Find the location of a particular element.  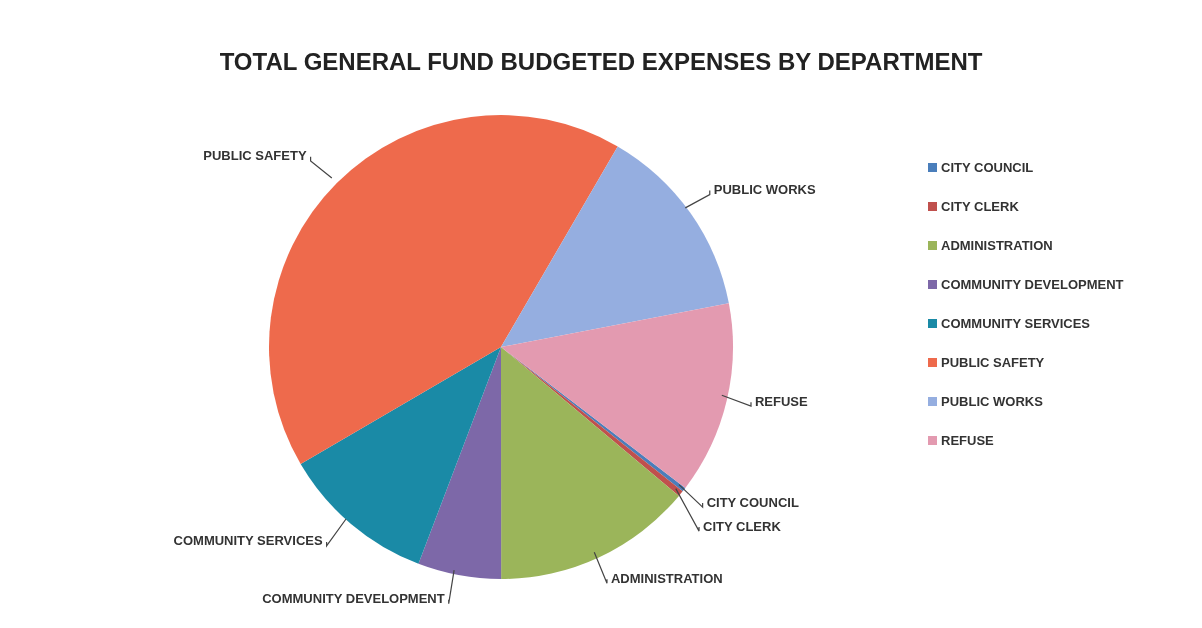

legend-label: COMMUNITY SERVICES is located at coordinates (1016, 324).